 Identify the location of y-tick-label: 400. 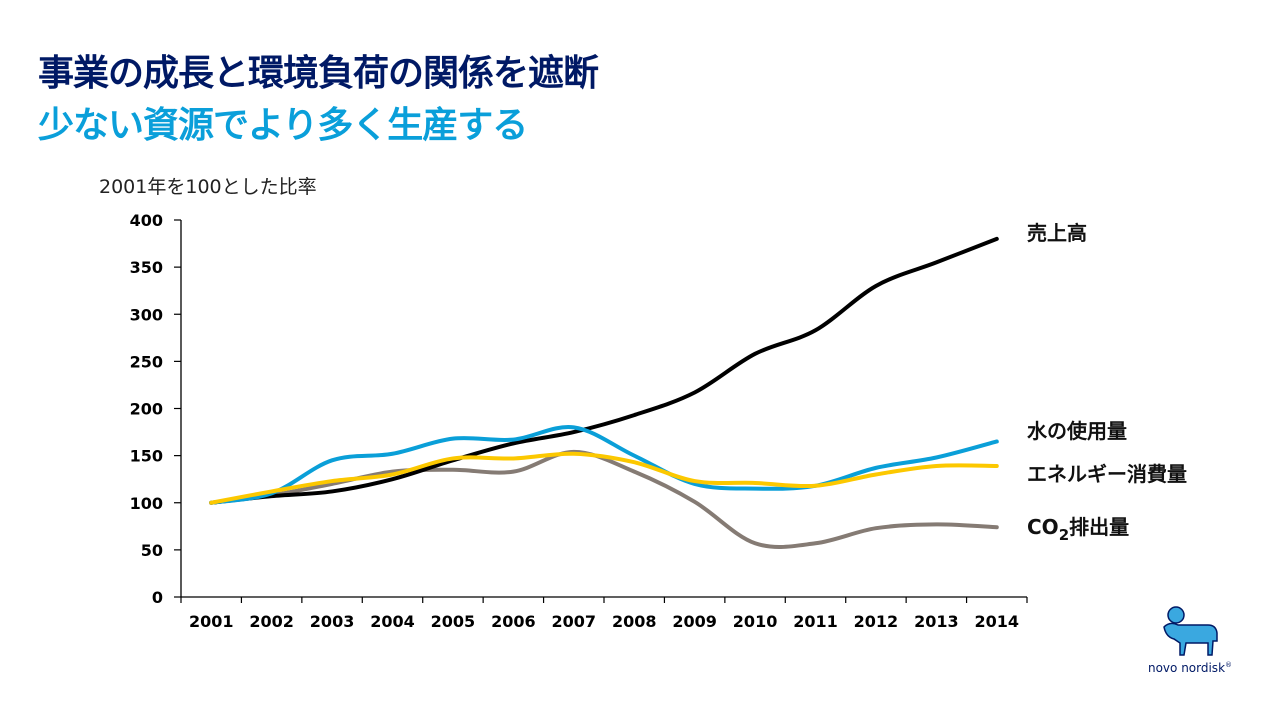
(146, 220).